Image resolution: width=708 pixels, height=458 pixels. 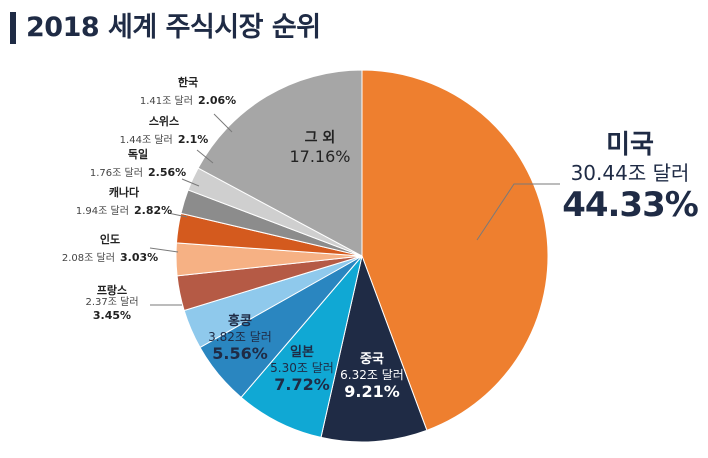 I want to click on label-japan: 일본 5.30조 달러 7.72%, so click(x=302, y=369).